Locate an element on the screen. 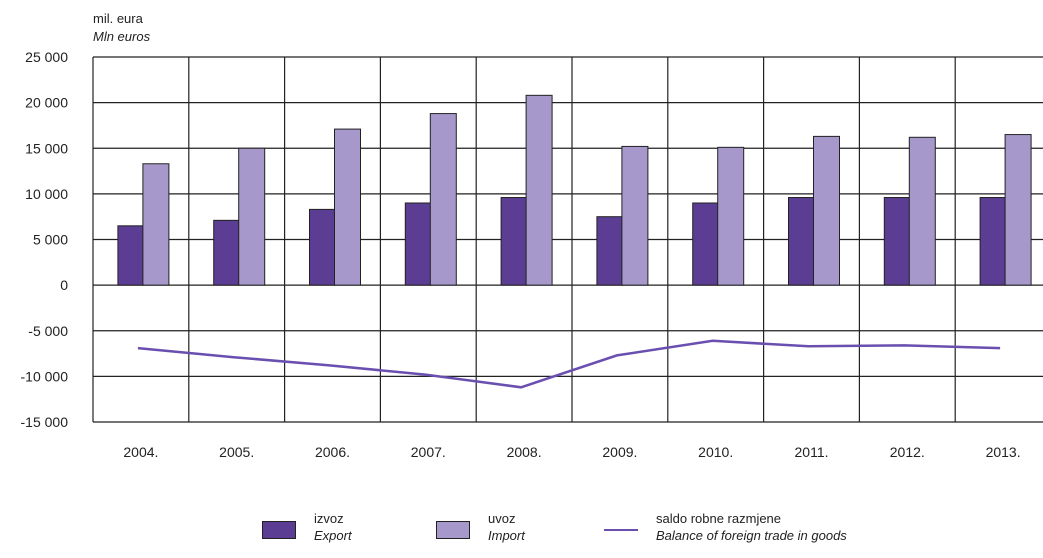  x-tick-label: 2007. is located at coordinates (428, 452).